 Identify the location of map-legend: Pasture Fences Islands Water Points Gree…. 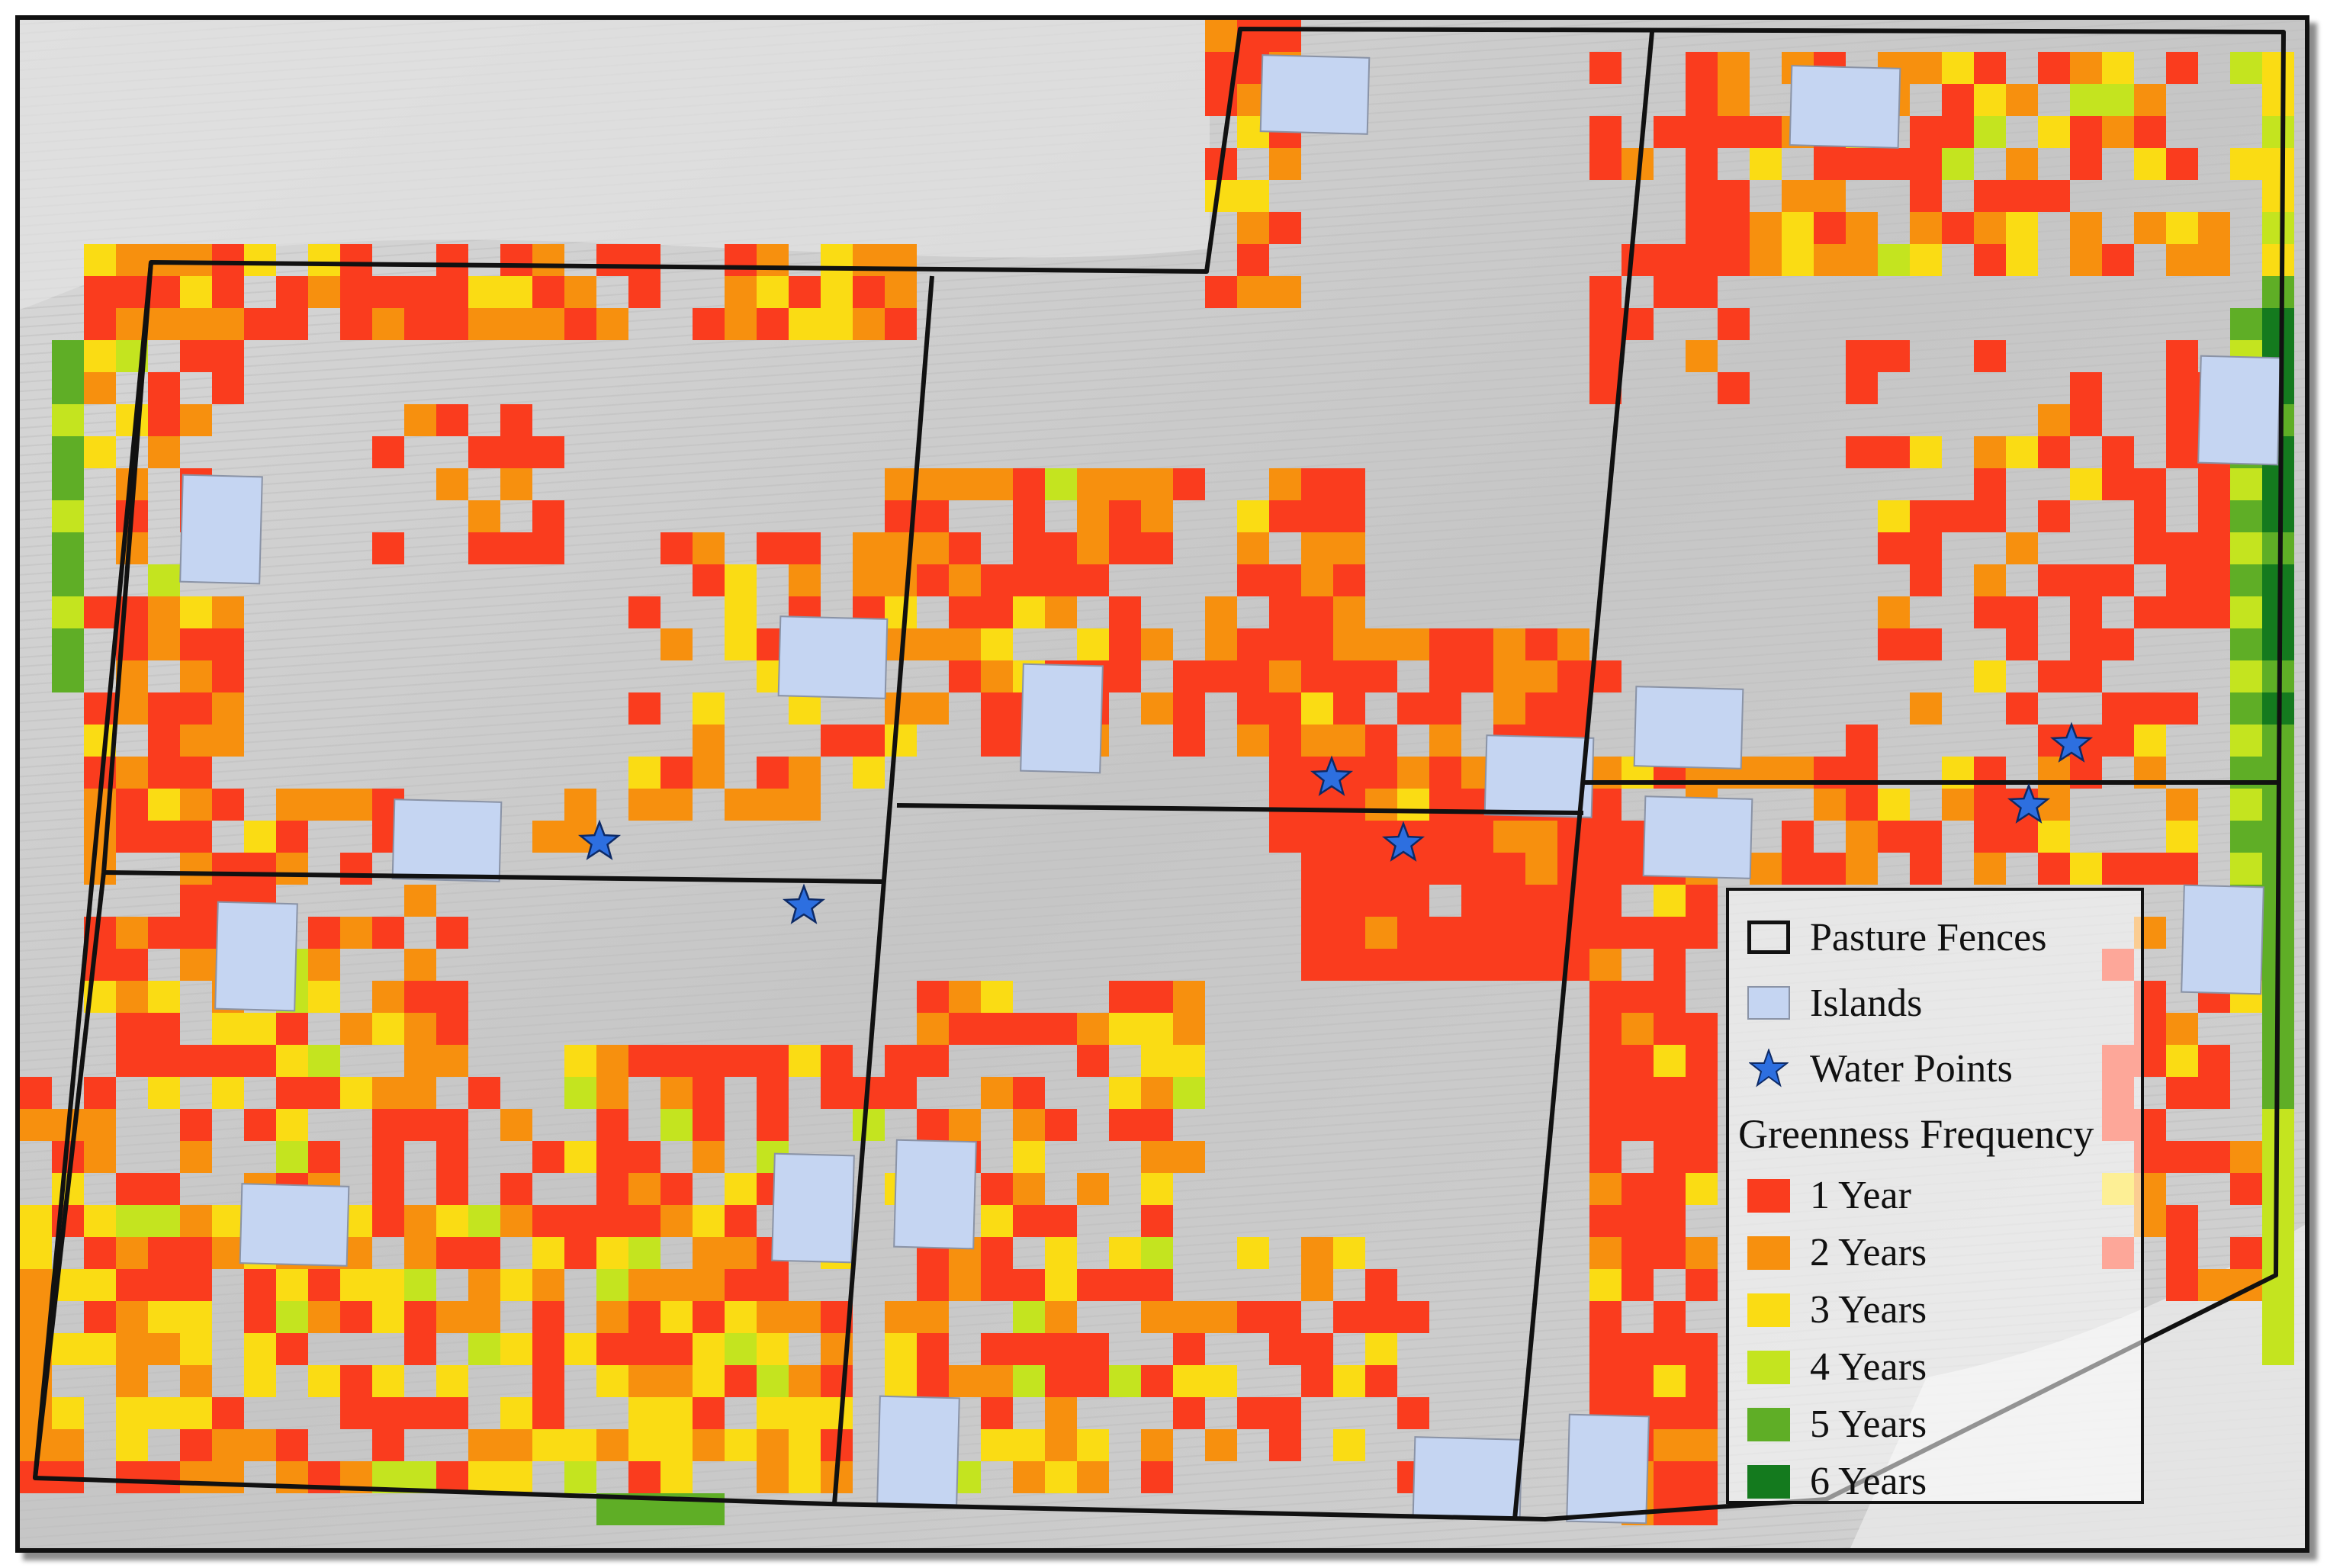
(1935, 1196).